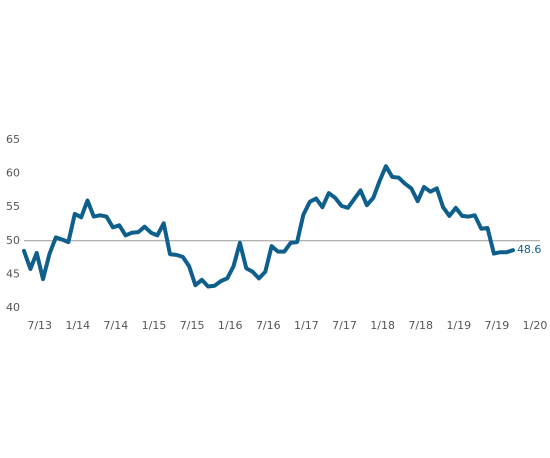 This screenshot has width=550, height=458. I want to click on x-tick-label: 7/15, so click(192, 325).